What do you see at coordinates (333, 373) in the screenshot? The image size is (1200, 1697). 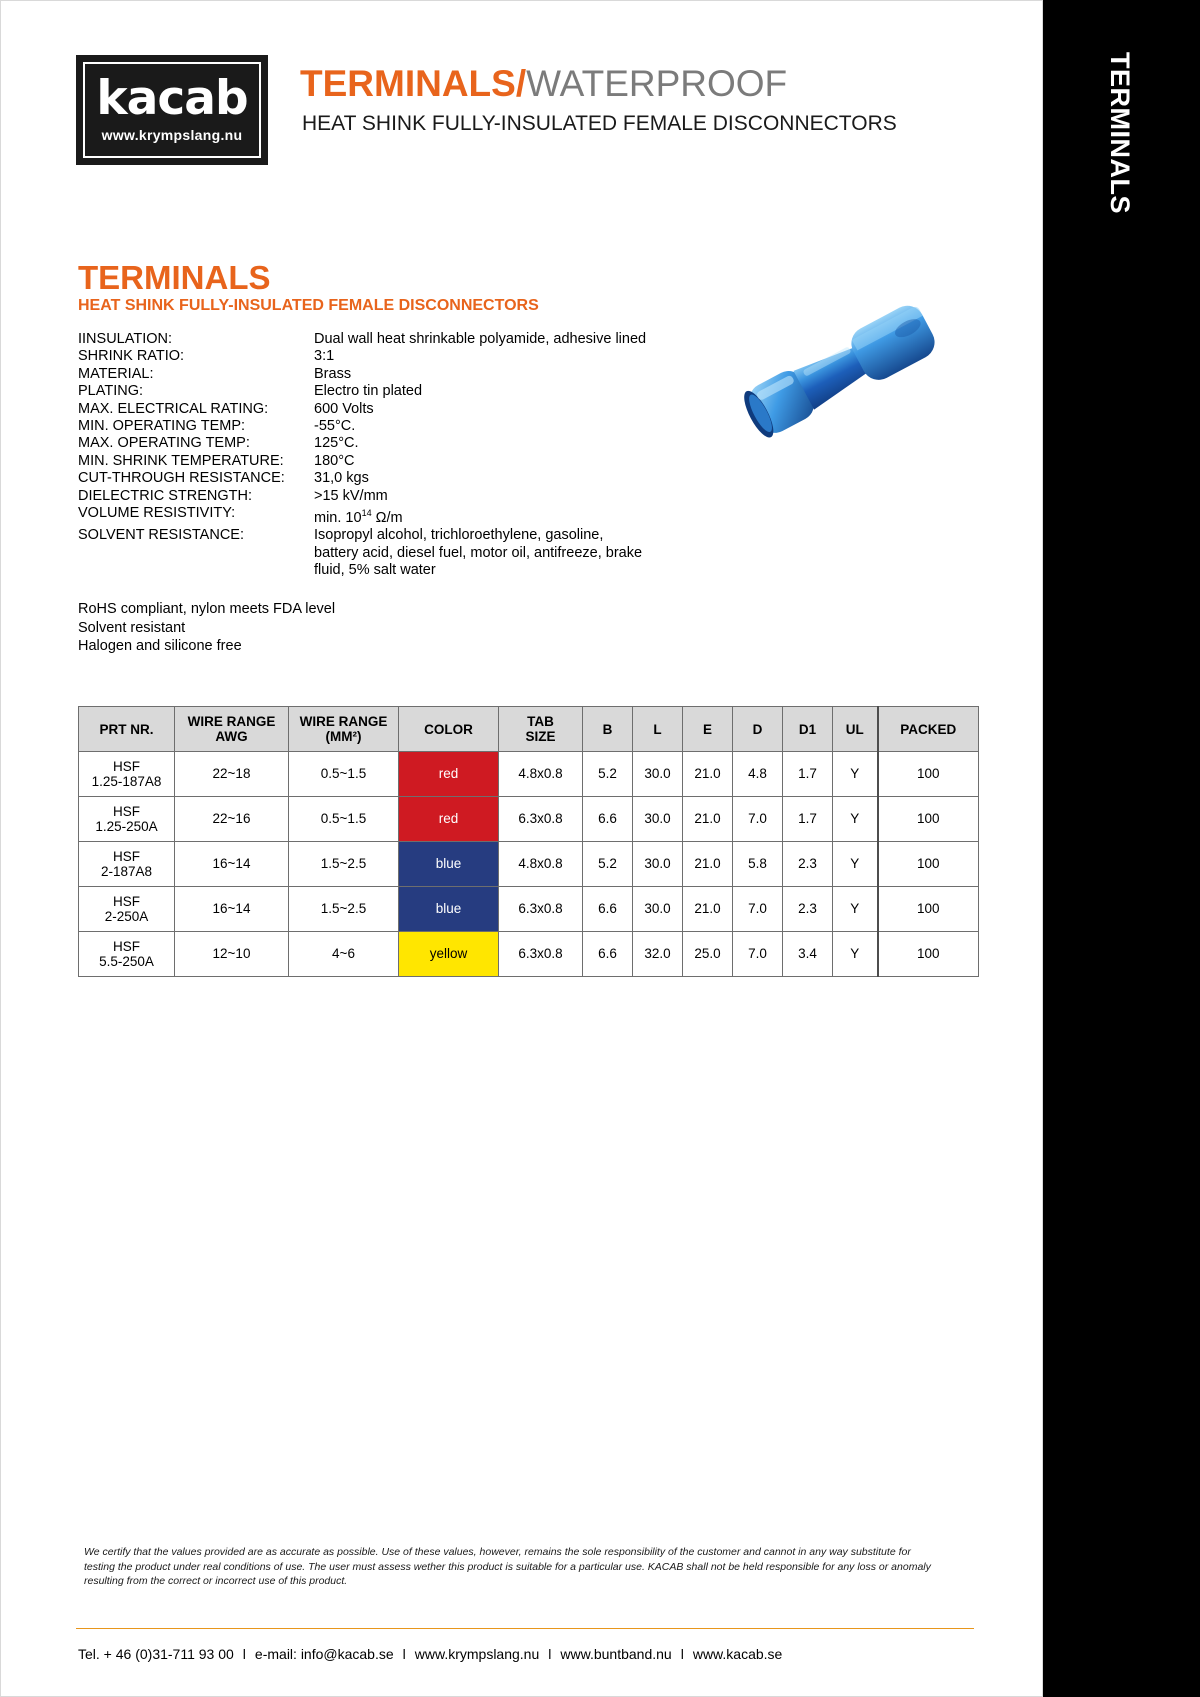 I see `spec-value: Brass` at bounding box center [333, 373].